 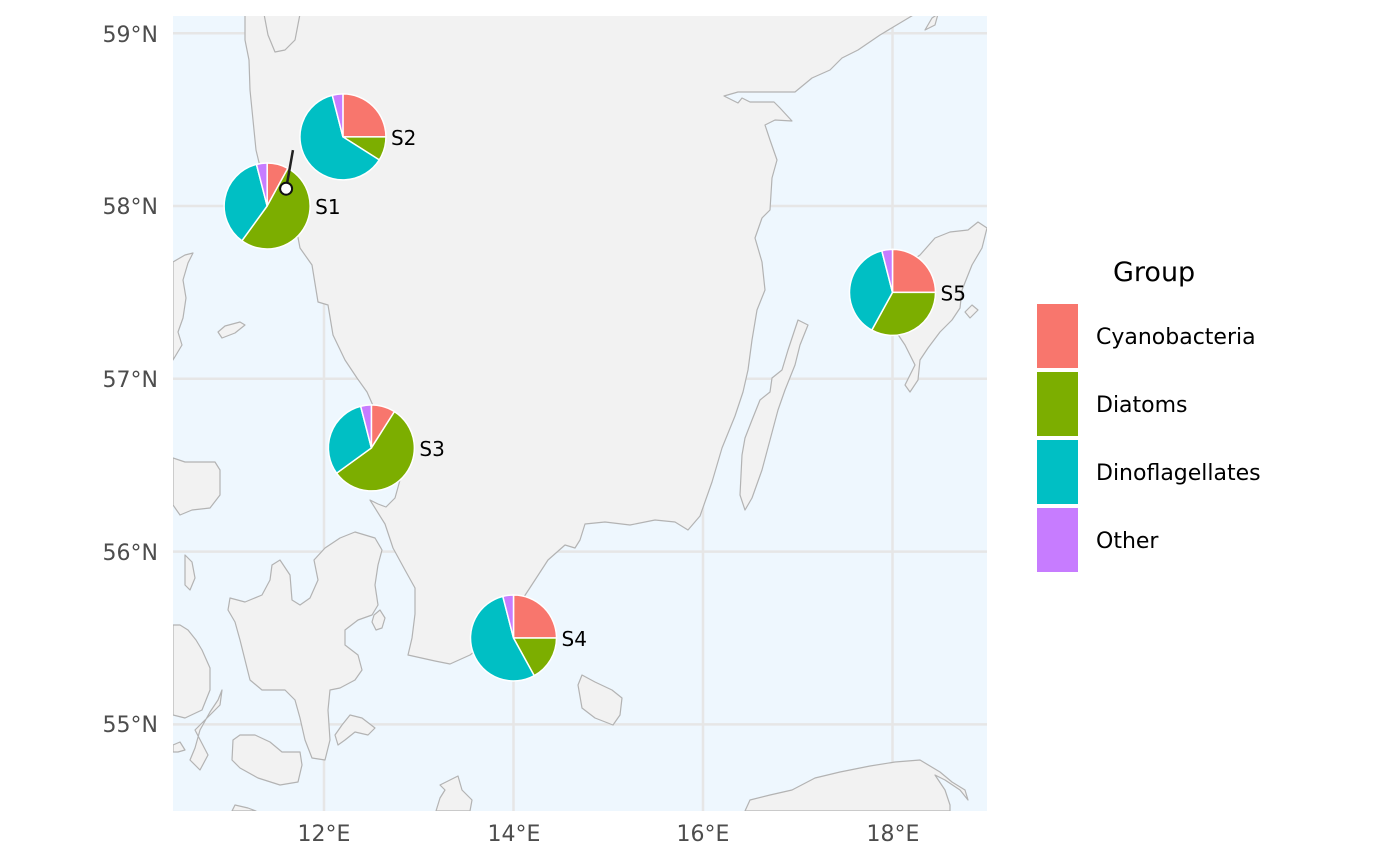 I want to click on land-northeast-coast, so click(x=931, y=23).